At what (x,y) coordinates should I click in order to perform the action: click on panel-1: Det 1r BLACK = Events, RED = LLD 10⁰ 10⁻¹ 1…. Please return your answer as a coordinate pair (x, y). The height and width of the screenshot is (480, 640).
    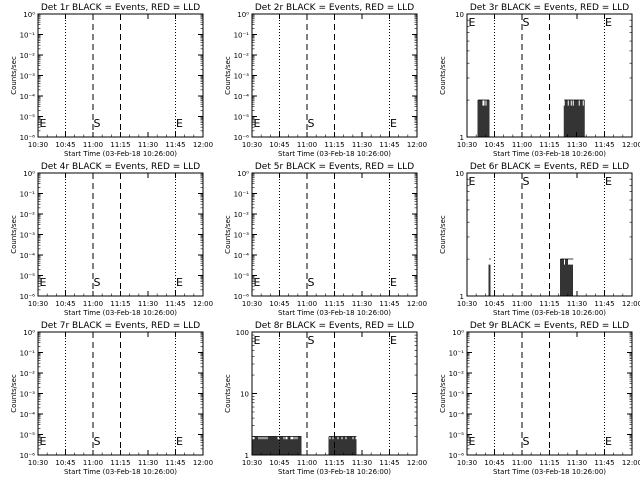
    Looking at the image, I should click on (111, 80).